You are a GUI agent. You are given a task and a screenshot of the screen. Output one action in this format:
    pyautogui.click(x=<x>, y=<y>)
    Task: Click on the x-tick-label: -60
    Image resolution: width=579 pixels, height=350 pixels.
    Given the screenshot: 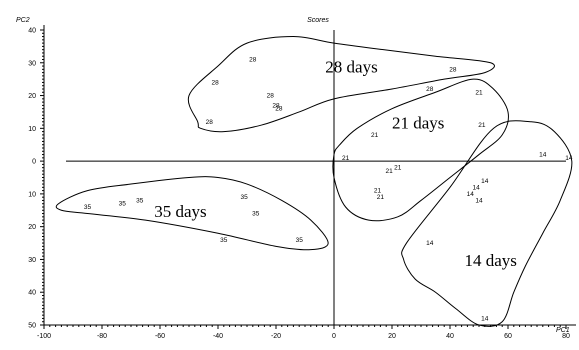 What is the action you would take?
    pyautogui.click(x=160, y=336)
    